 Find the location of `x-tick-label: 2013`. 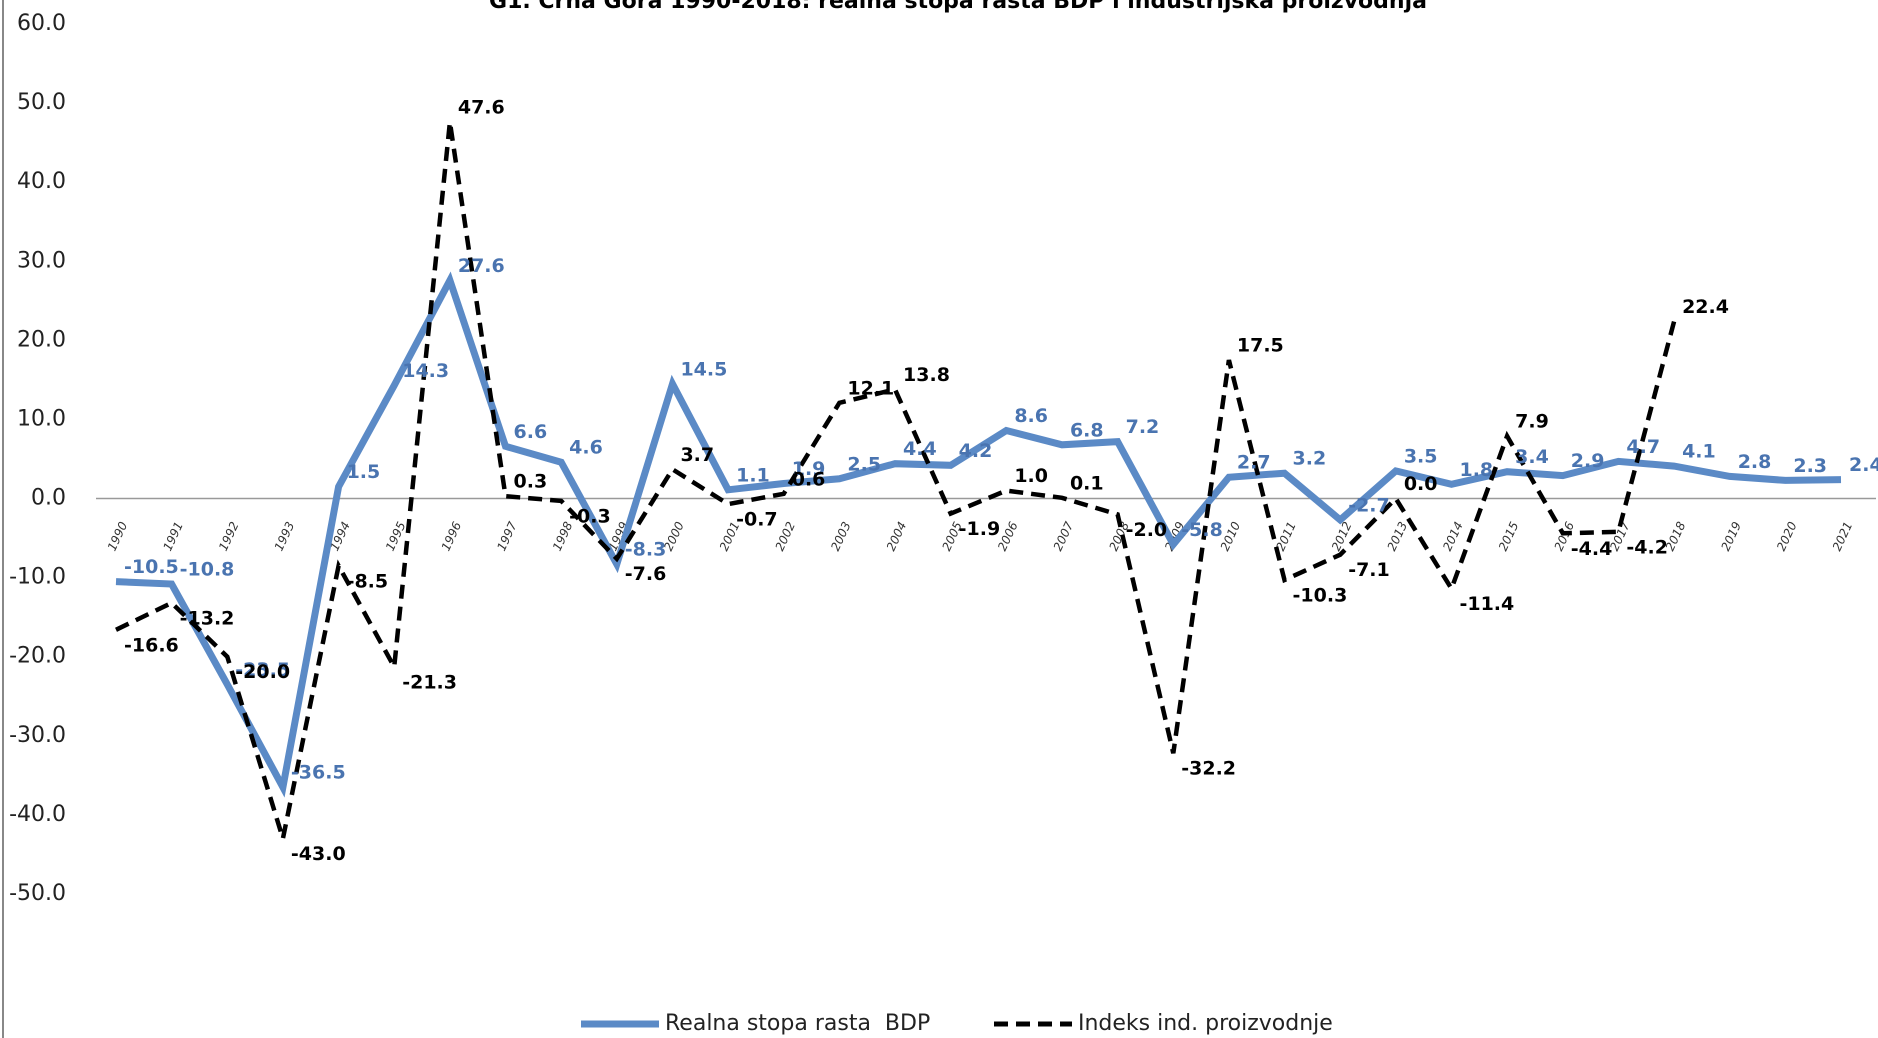

x-tick-label: 2013 is located at coordinates (1398, 537).